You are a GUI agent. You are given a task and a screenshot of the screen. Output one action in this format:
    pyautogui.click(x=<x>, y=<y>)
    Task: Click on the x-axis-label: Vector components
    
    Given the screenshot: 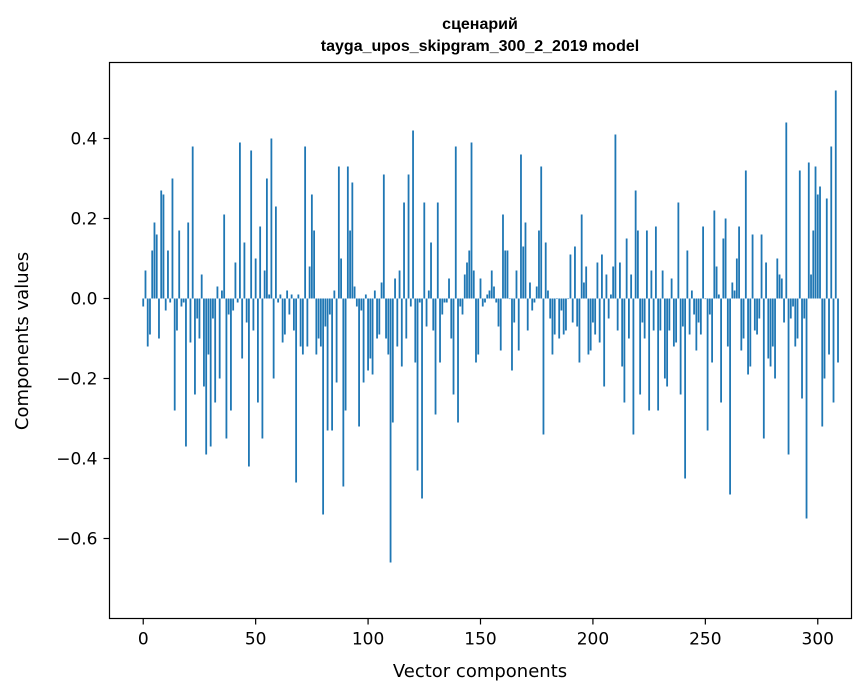 What is the action you would take?
    pyautogui.click(x=480, y=671)
    